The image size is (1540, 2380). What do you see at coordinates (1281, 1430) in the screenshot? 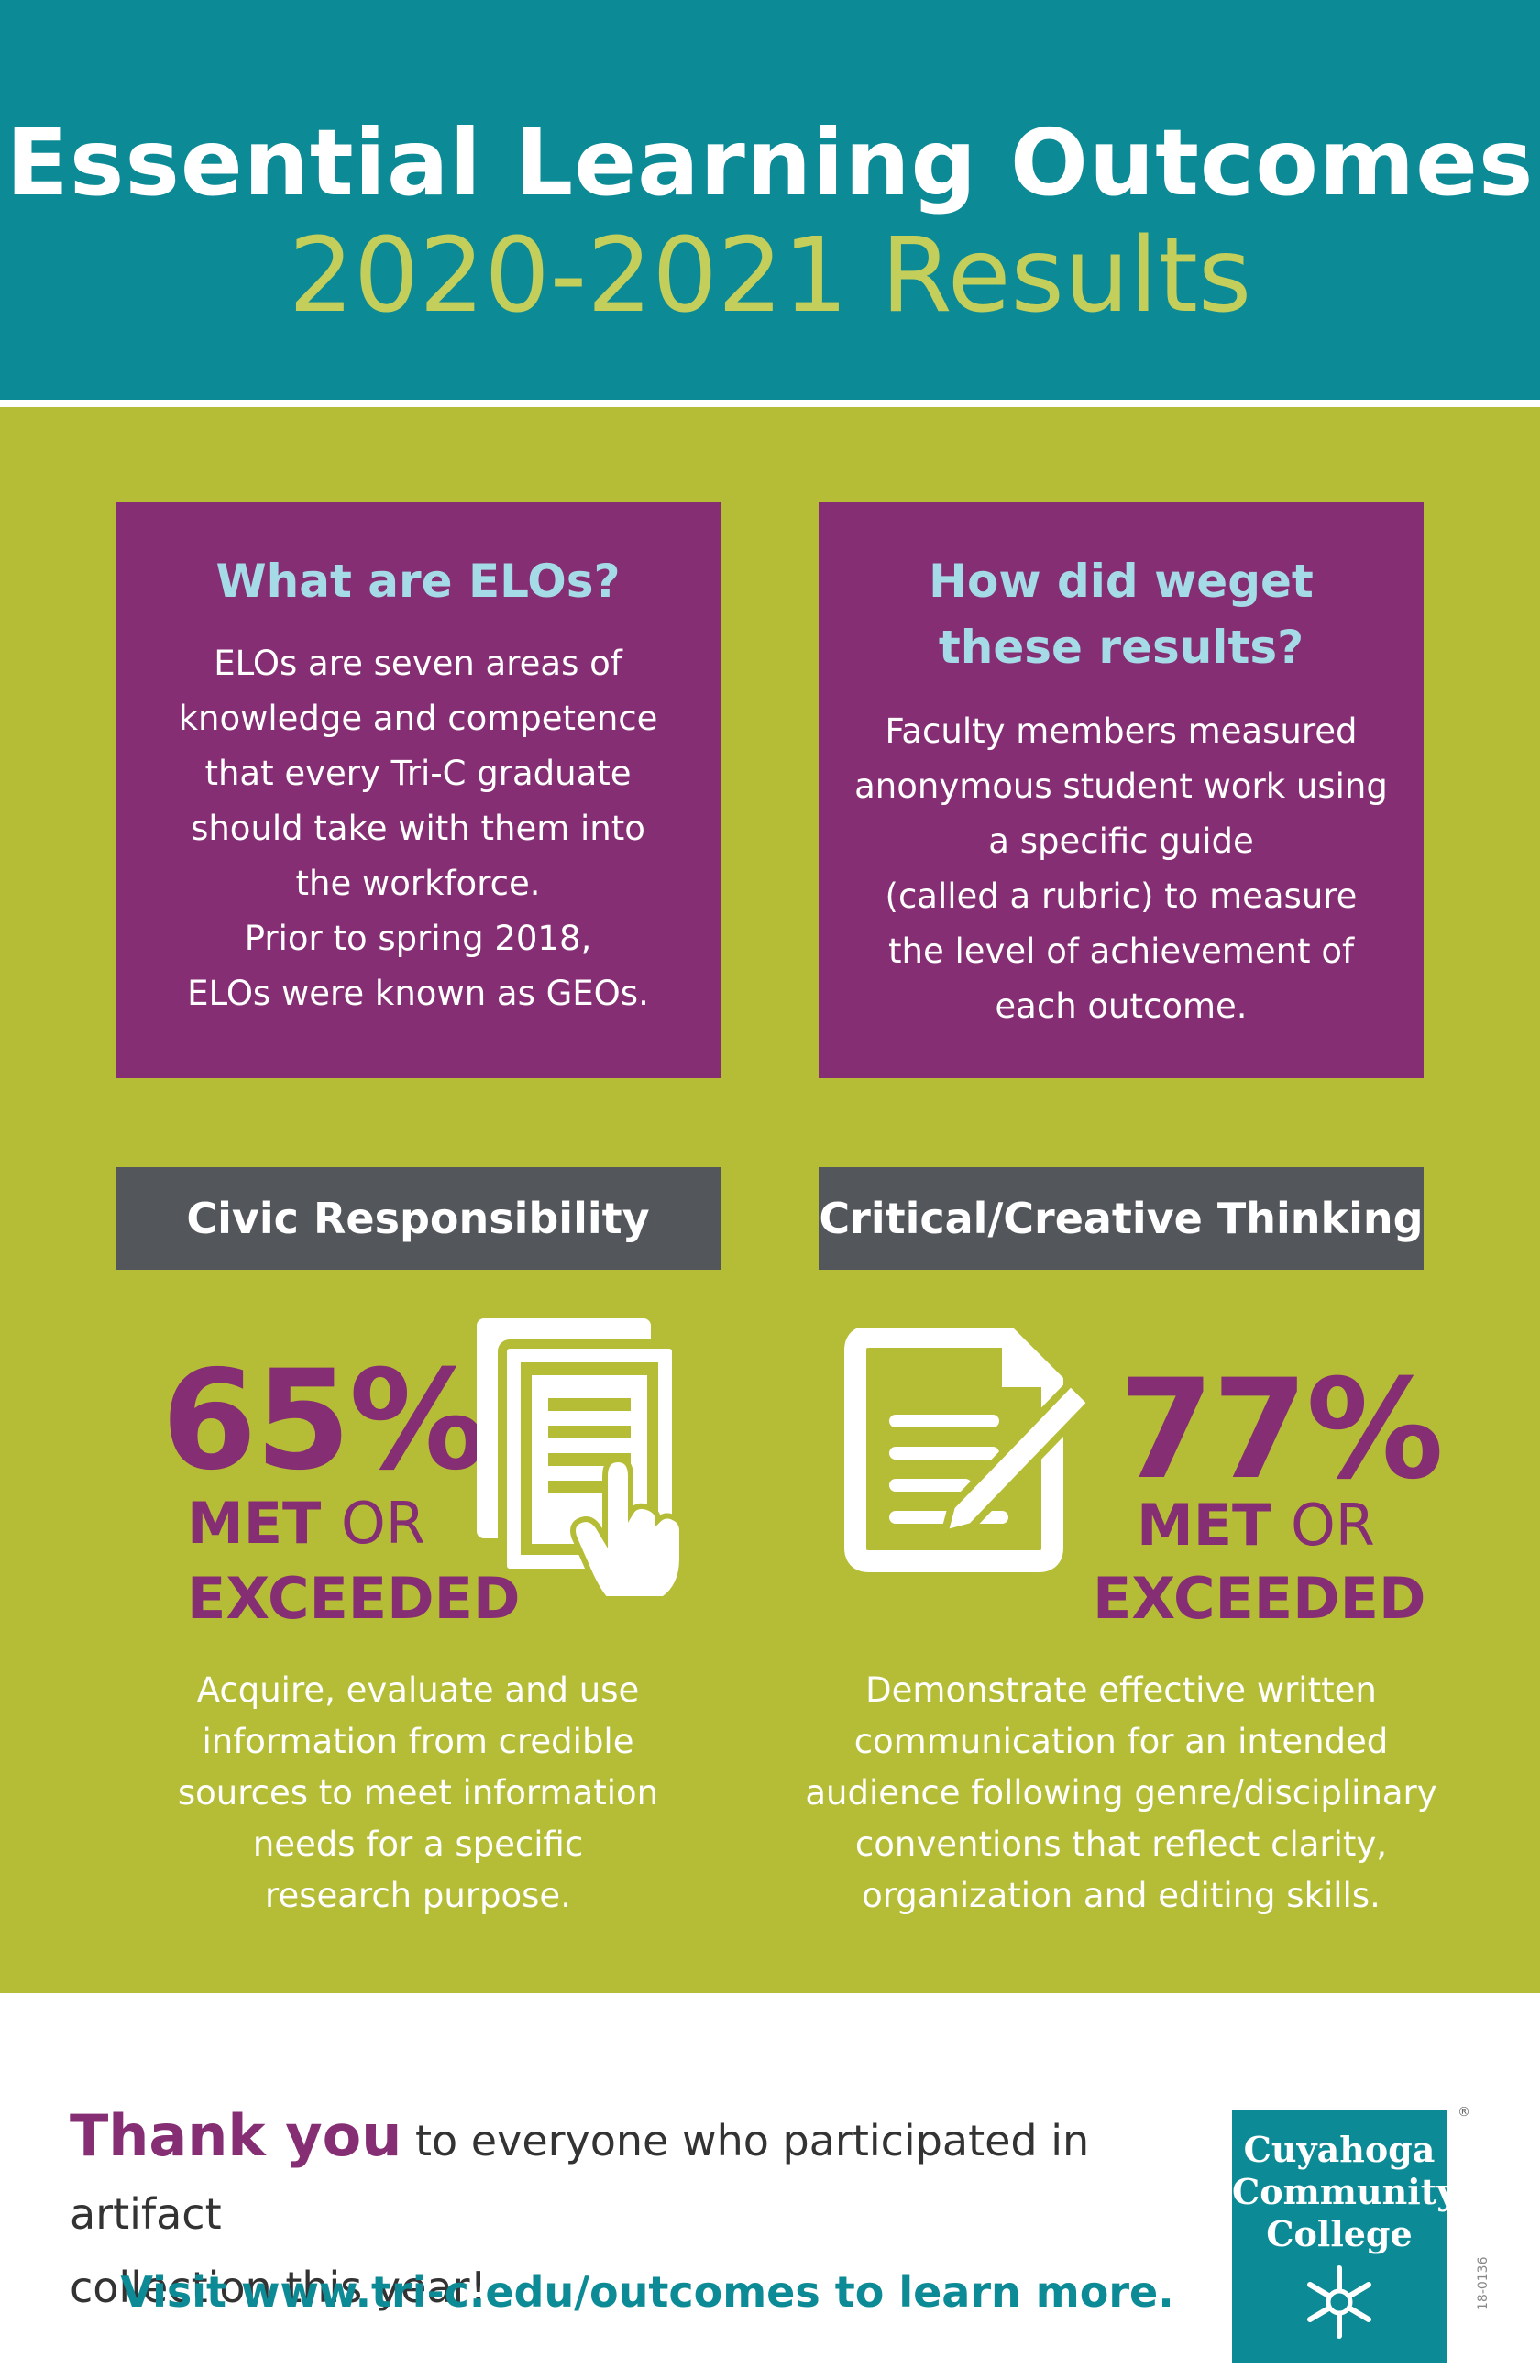
I see `critical-percent: 77%` at bounding box center [1281, 1430].